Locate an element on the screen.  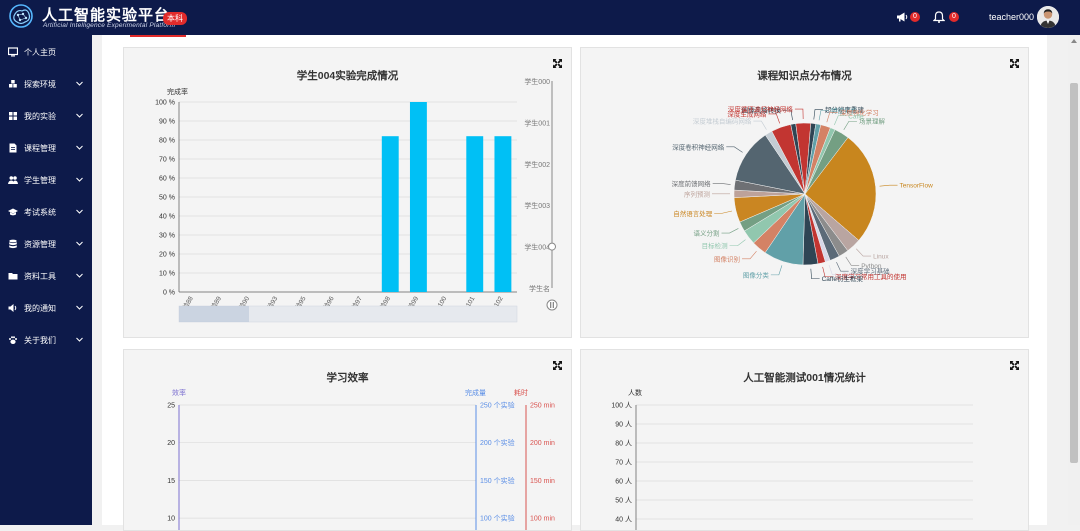
y-tick-label: 60 人 is located at coordinates (623, 482).